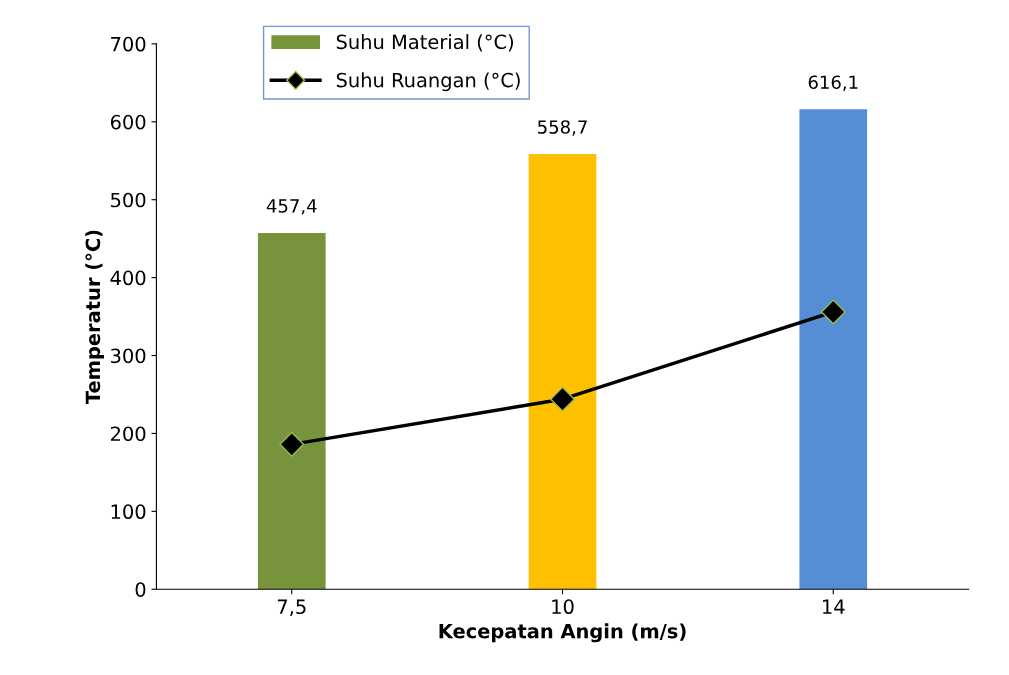 The height and width of the screenshot is (675, 1009). Describe the element at coordinates (128, 278) in the screenshot. I see `y-tick-label: 400` at that location.